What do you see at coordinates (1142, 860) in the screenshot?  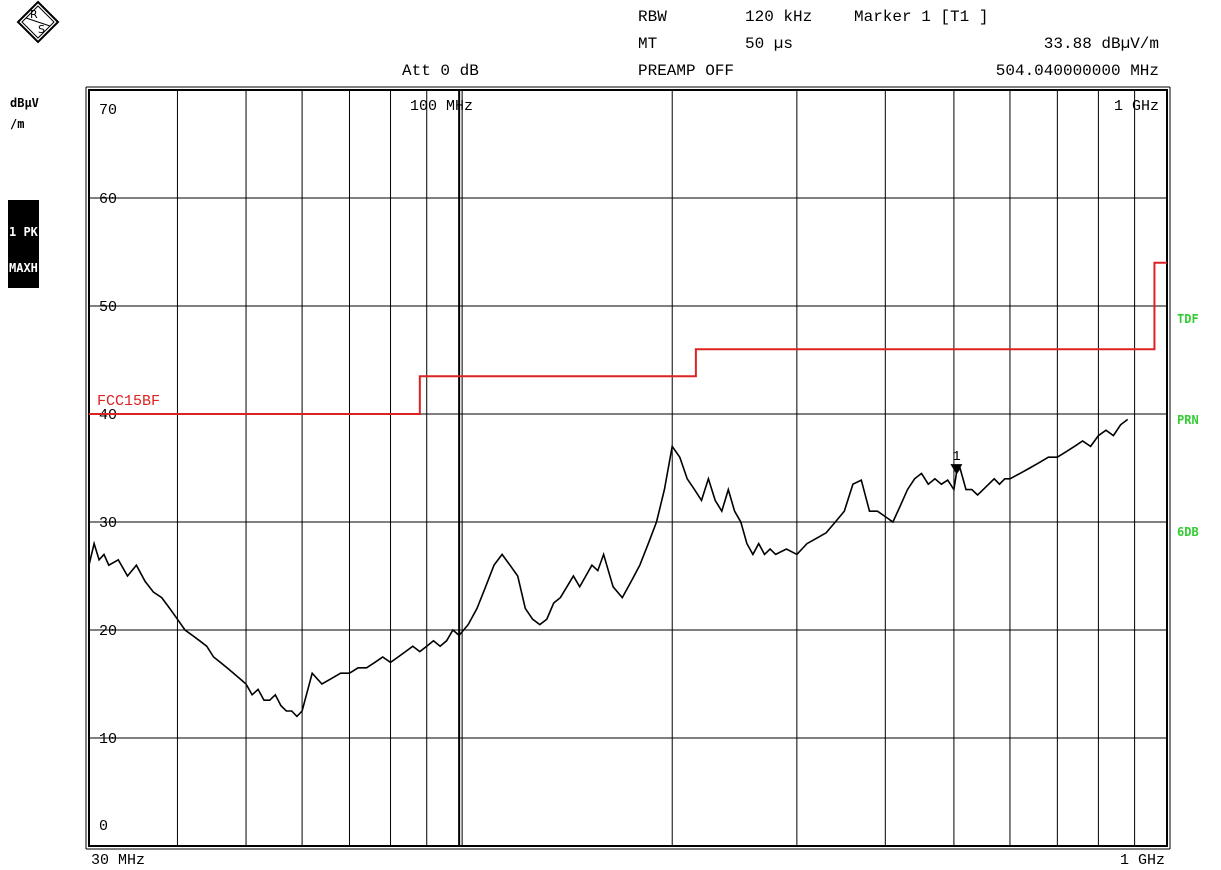 I see `x-label-right: 1 GHz` at bounding box center [1142, 860].